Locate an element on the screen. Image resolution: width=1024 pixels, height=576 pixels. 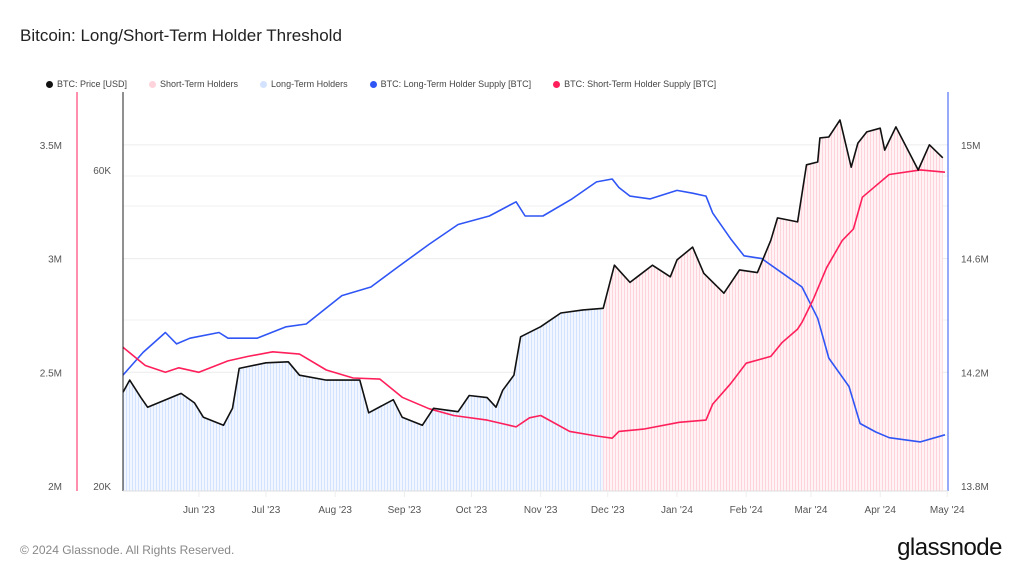
y-tick-label-price: 20K is located at coordinates (102, 487).